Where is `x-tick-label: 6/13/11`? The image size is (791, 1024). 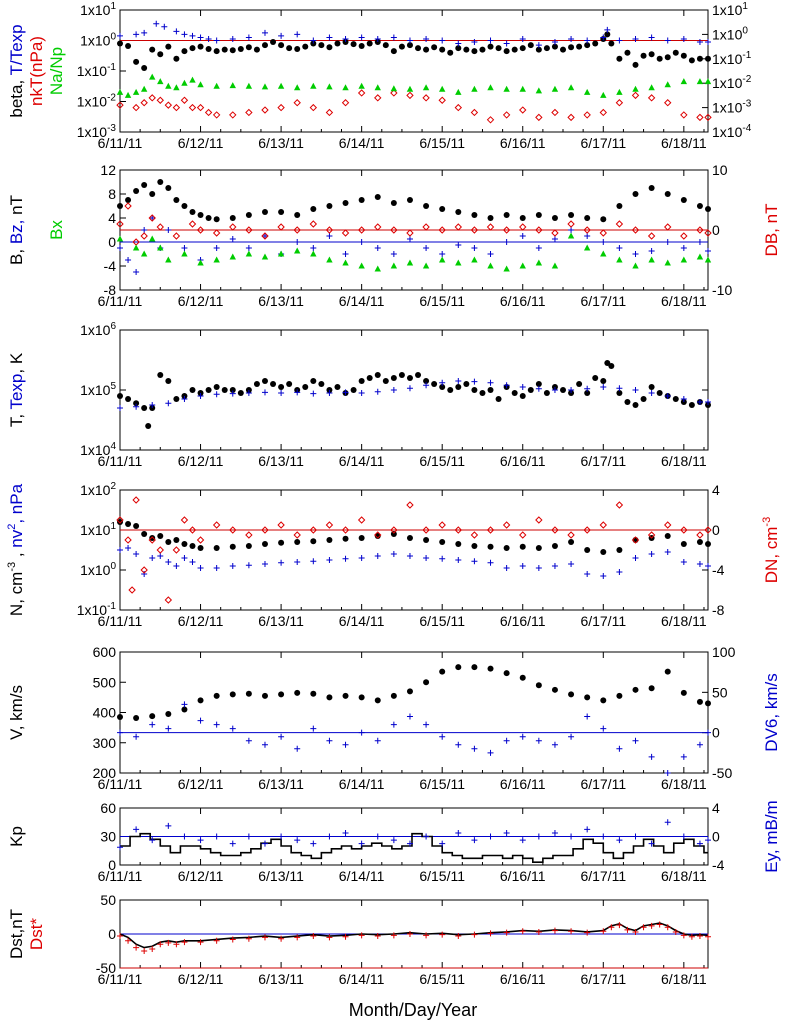 x-tick-label: 6/13/11 is located at coordinates (281, 784).